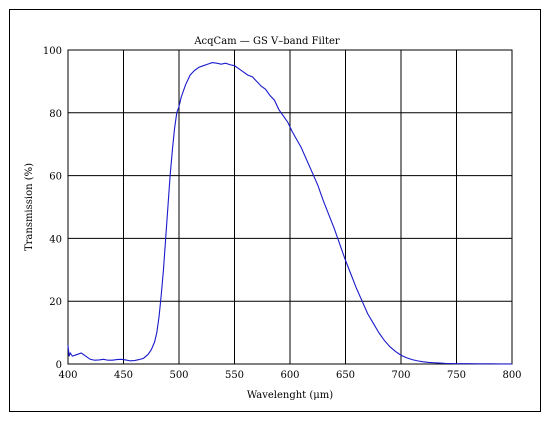 The width and height of the screenshot is (552, 423). I want to click on x-tick-label: 750, so click(456, 375).